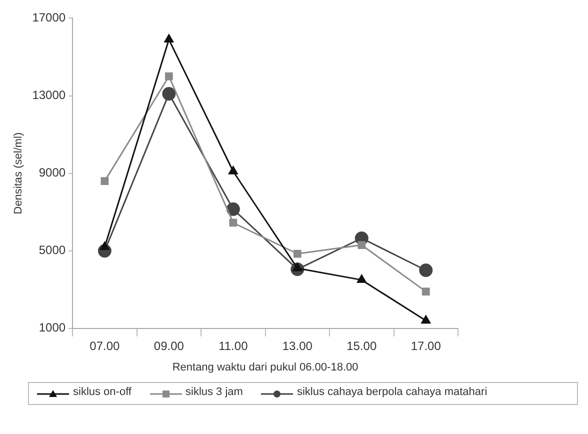  What do you see at coordinates (52, 327) in the screenshot?
I see `y-tick-label: 1000` at bounding box center [52, 327].